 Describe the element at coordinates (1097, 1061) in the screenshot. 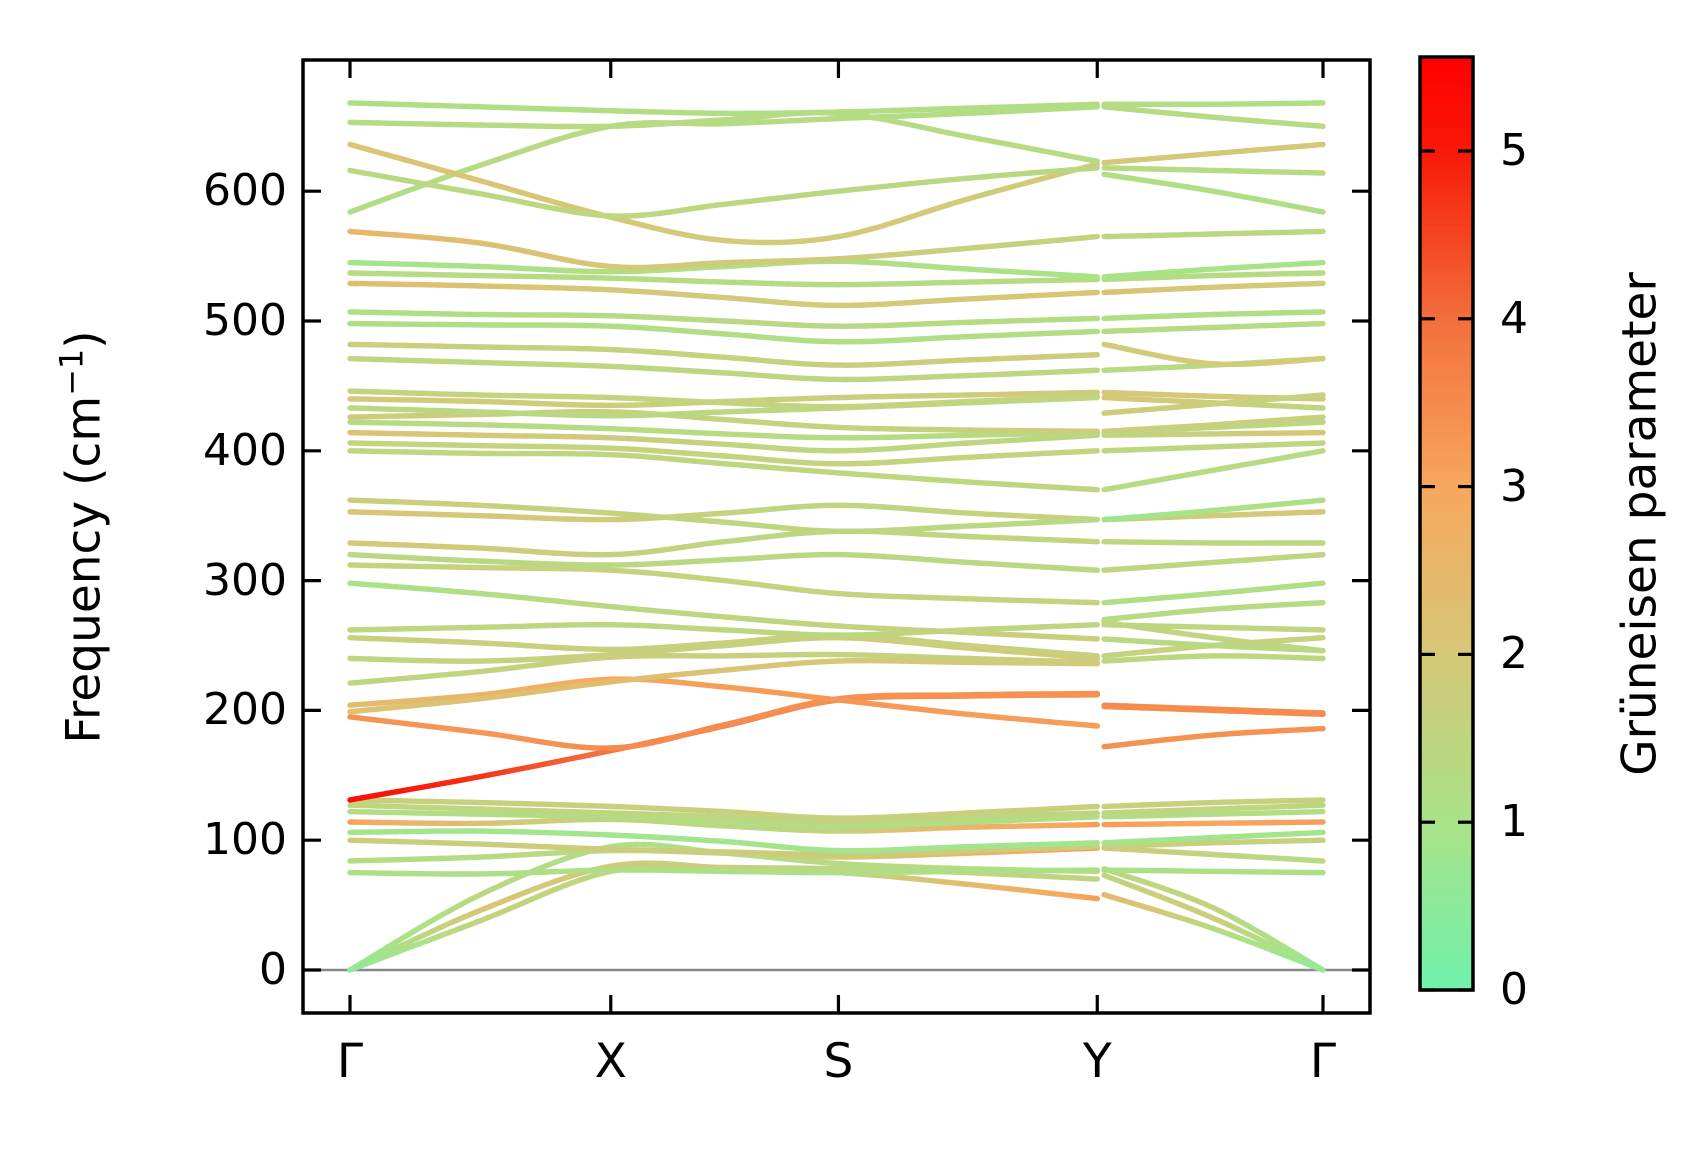

I see `x-tick-label: Y` at that location.